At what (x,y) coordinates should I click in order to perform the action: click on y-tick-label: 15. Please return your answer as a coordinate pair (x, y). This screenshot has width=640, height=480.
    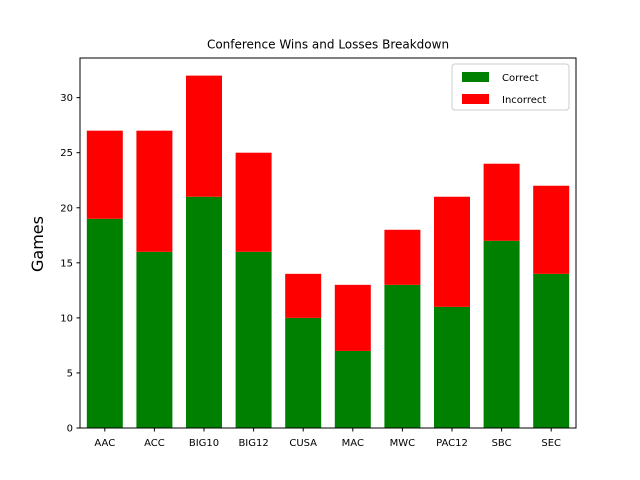
    Looking at the image, I should click on (66, 263).